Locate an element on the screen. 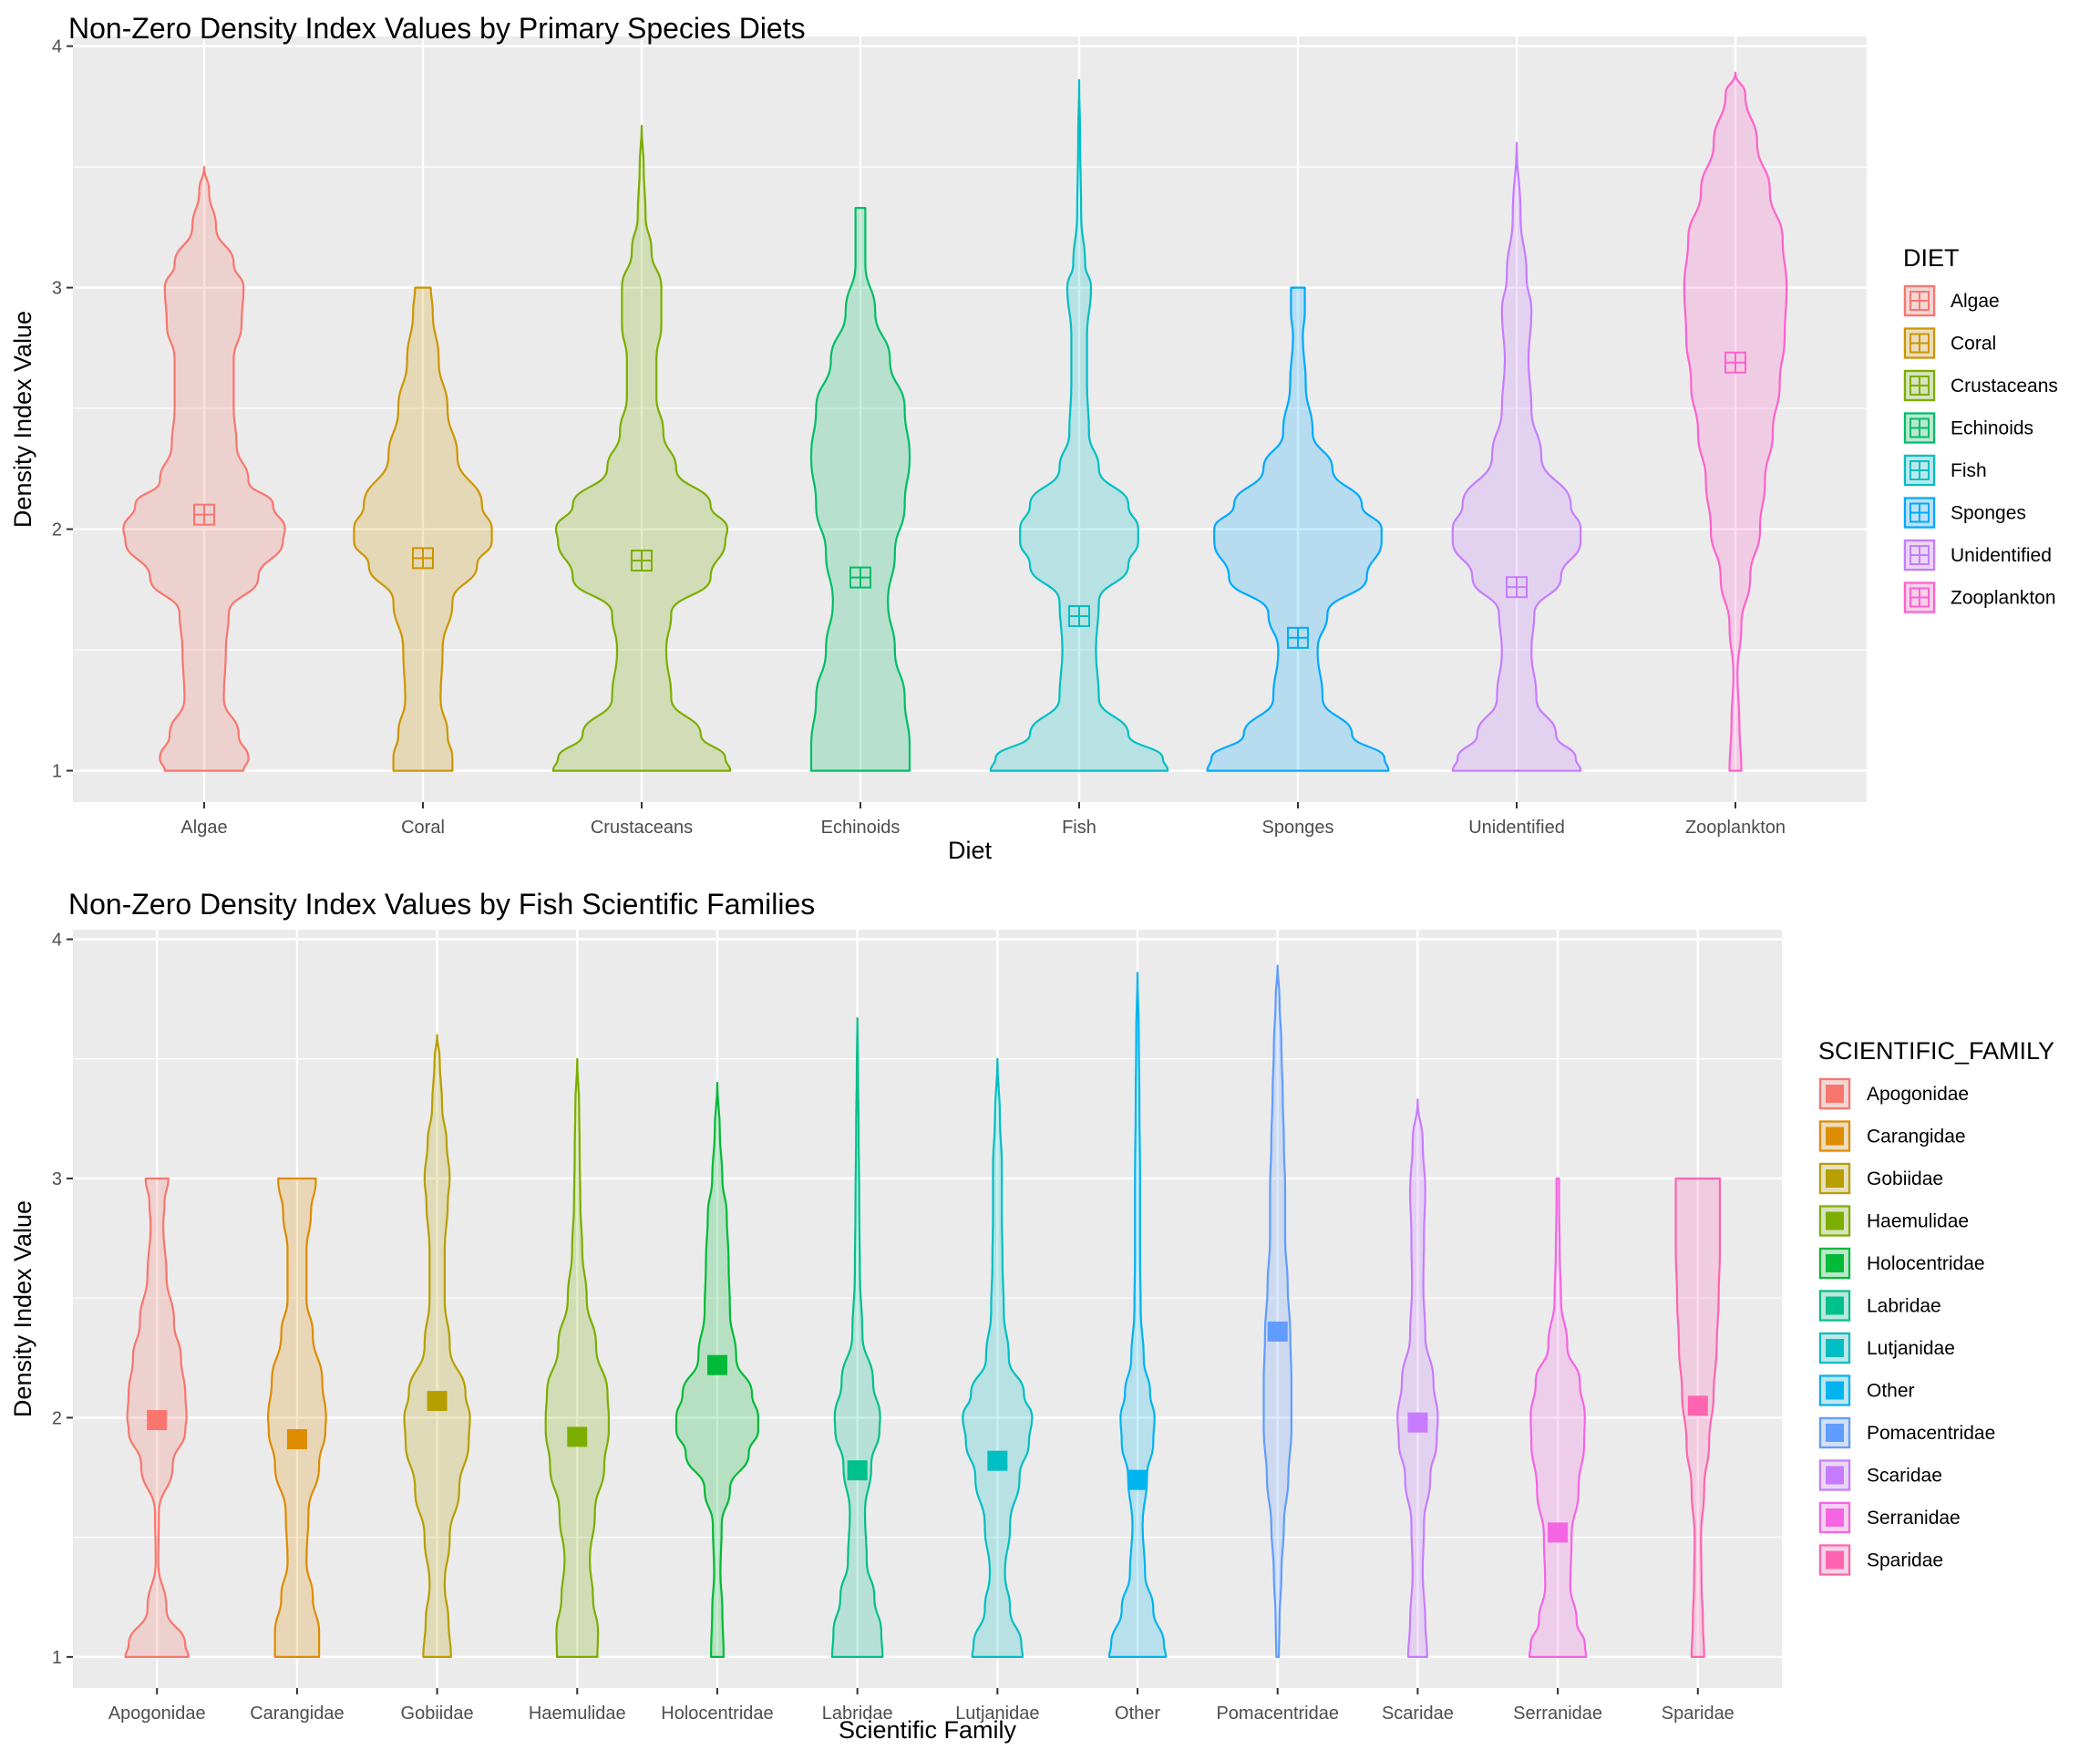 Image resolution: width=2100 pixels, height=1750 pixels. mean-marker-apogonidae is located at coordinates (158, 1421).